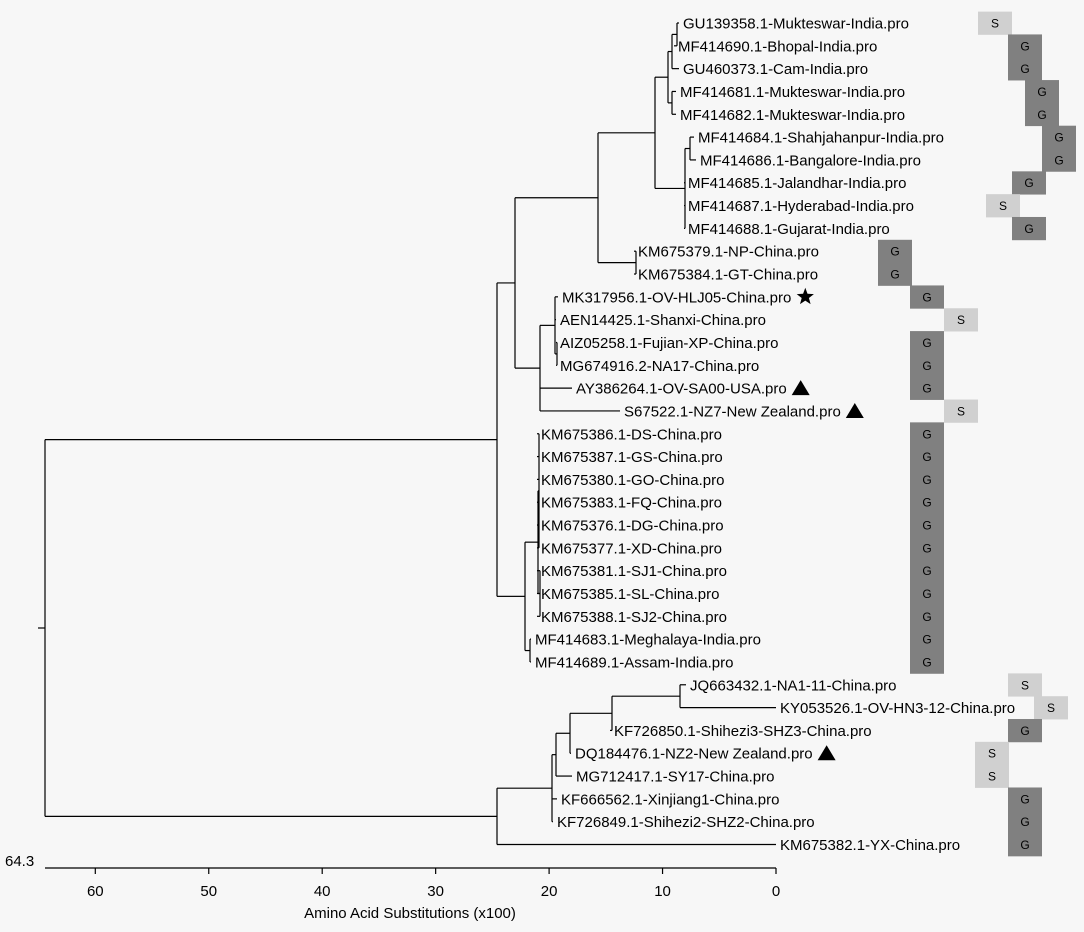  What do you see at coordinates (669, 343) in the screenshot?
I see `leaf-label: AIZ05258.1-Fujian-XP-China.pro` at bounding box center [669, 343].